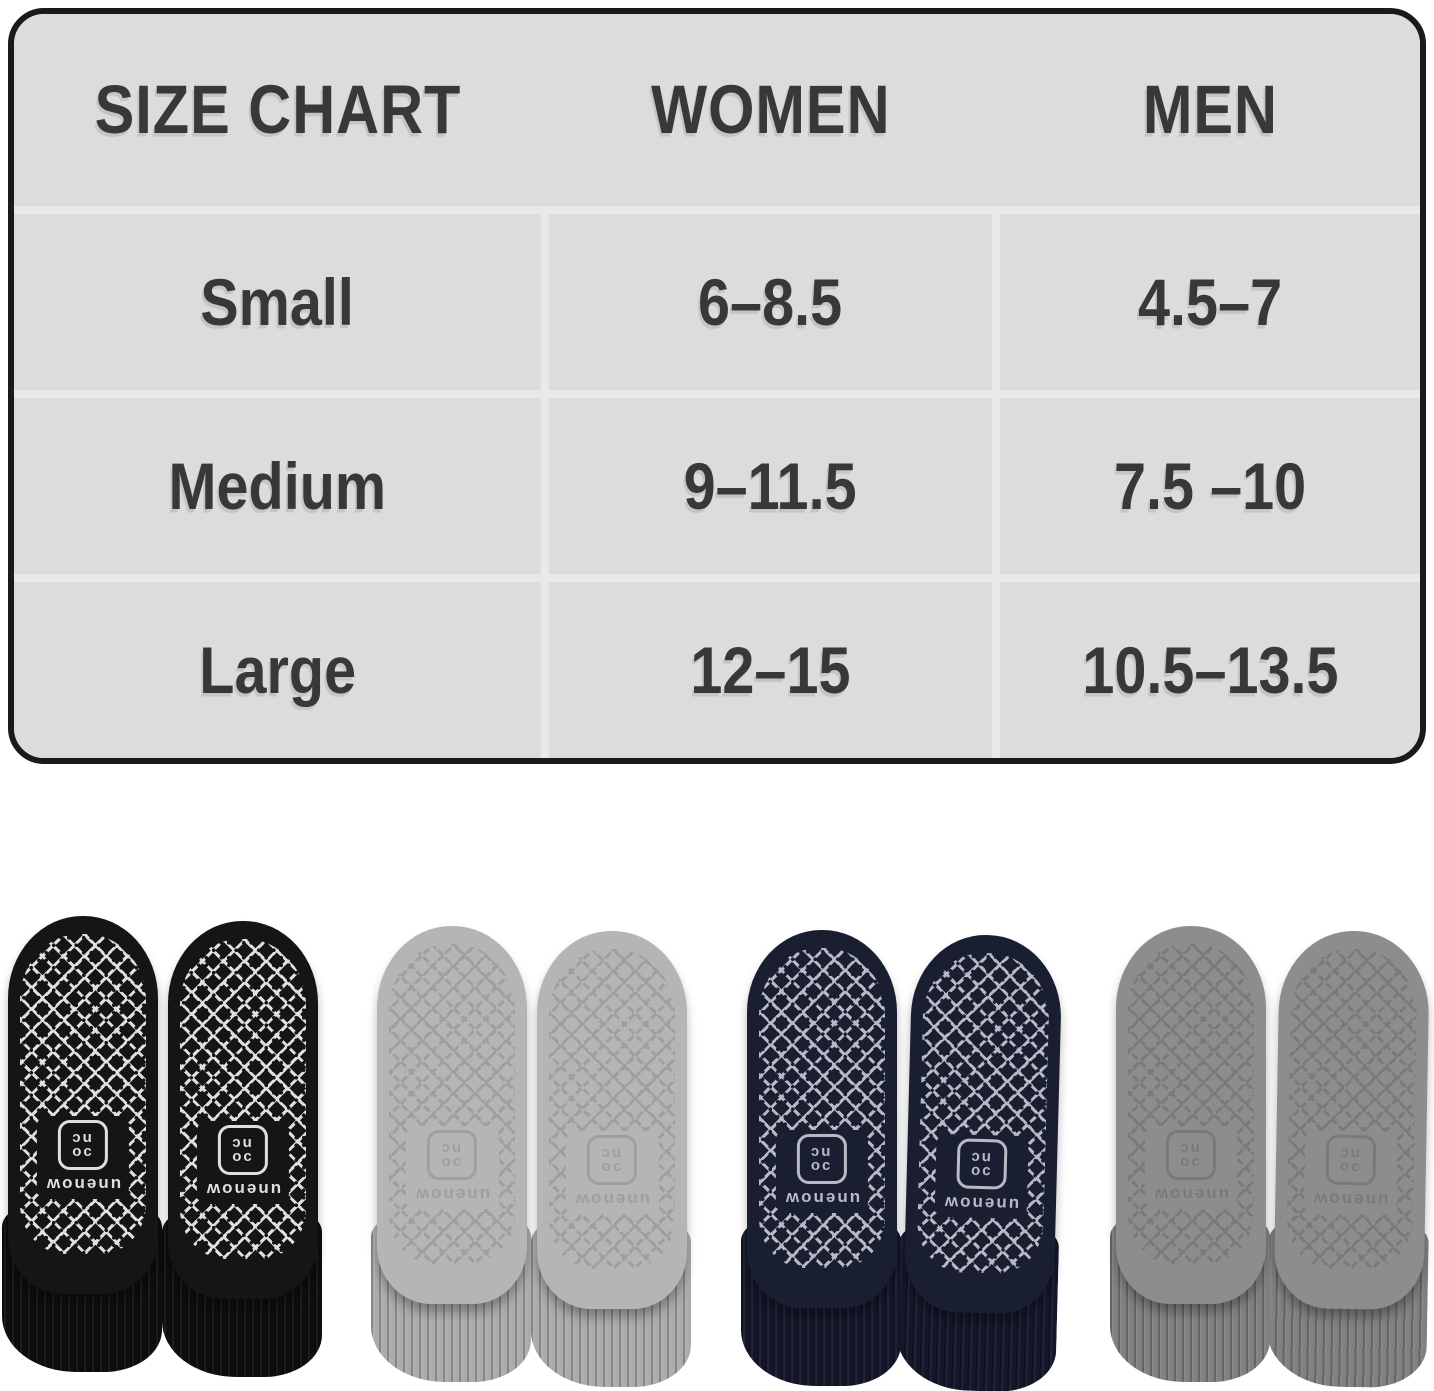 Image resolution: width=1434 pixels, height=1391 pixels. I want to click on cell-large-size: Large, so click(277, 670).